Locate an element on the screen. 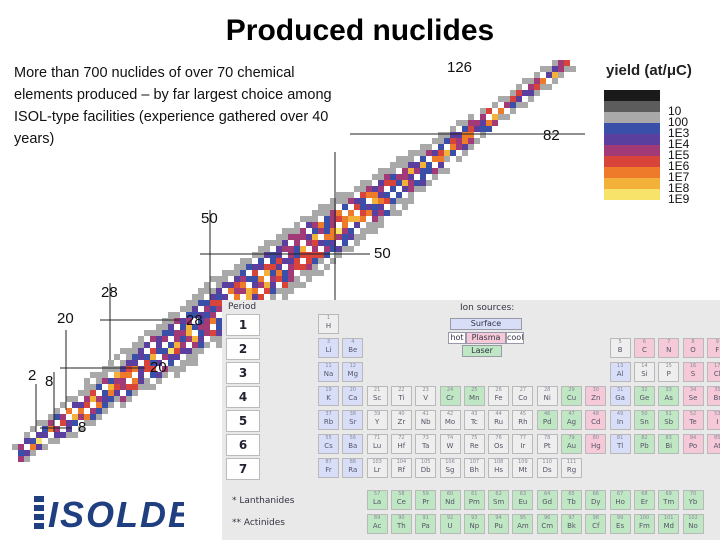 The image size is (720, 540). element-number: 106 is located at coordinates (450, 462).